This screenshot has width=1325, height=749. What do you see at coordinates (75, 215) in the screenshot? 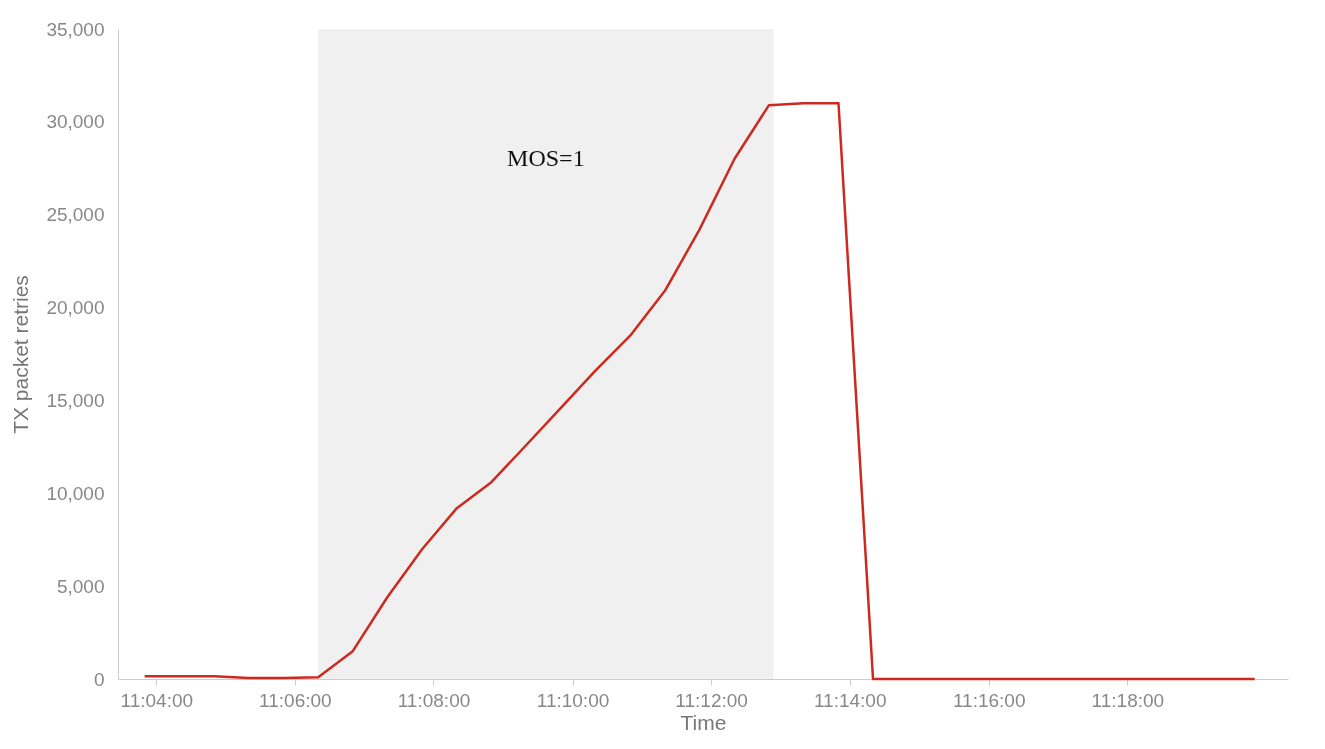
I see `y-tick-label: 25,000` at bounding box center [75, 215].